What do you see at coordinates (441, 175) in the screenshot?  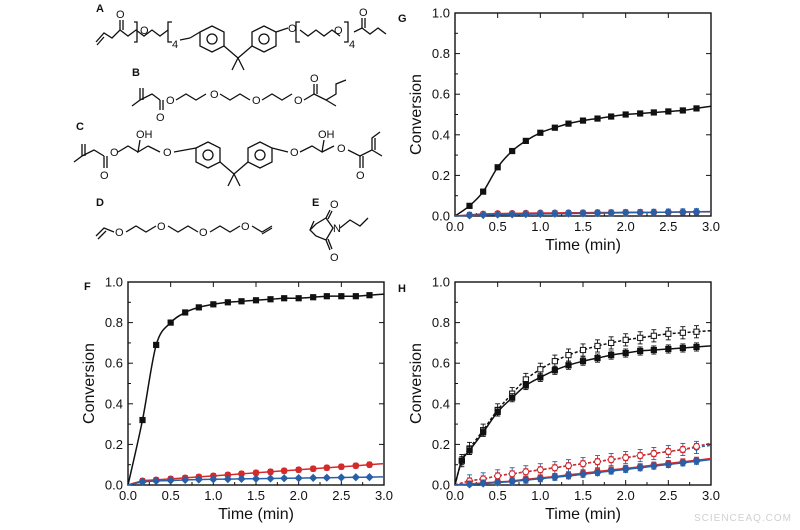 I see `y-tick-label: 0.2` at bounding box center [441, 175].